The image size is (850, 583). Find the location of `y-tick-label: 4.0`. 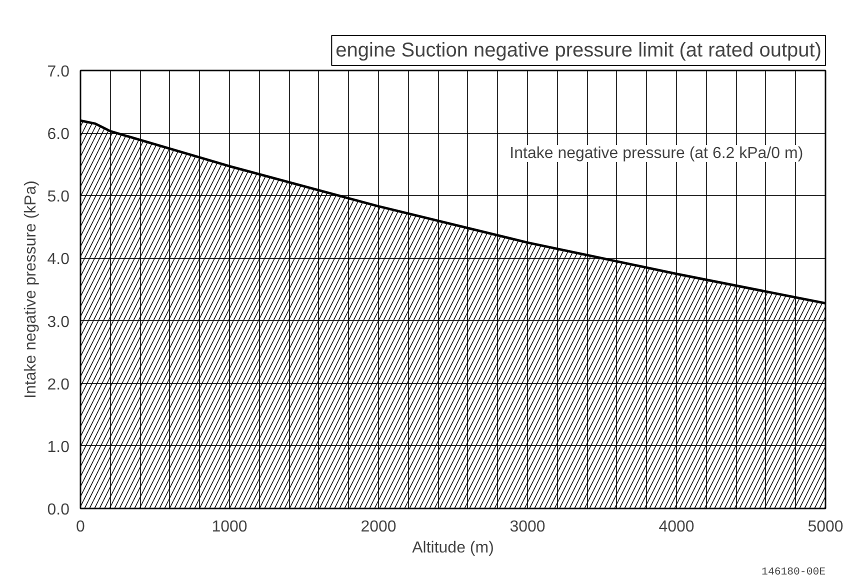

y-tick-label: 4.0 is located at coordinates (58, 259).